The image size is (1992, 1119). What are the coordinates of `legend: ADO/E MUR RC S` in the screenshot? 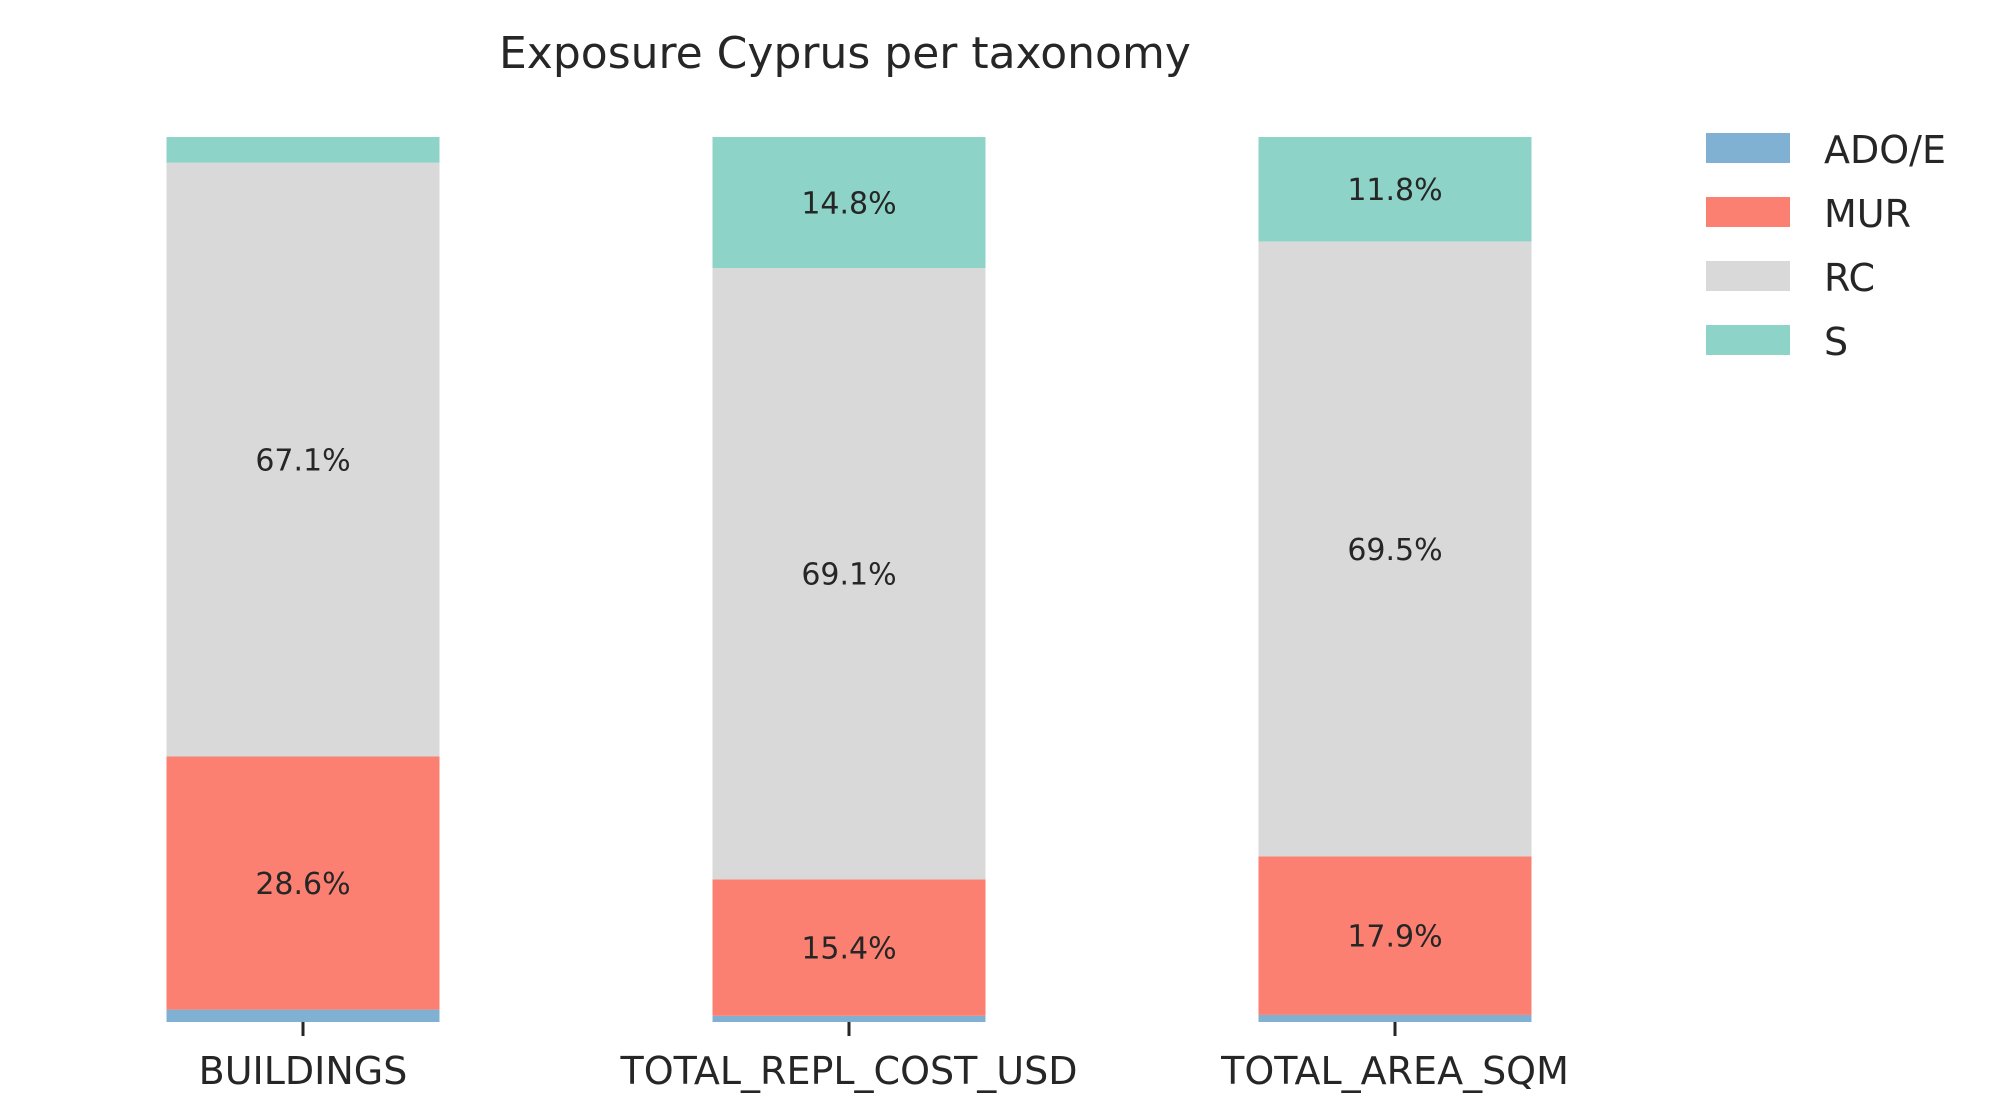 It's located at (1826, 246).